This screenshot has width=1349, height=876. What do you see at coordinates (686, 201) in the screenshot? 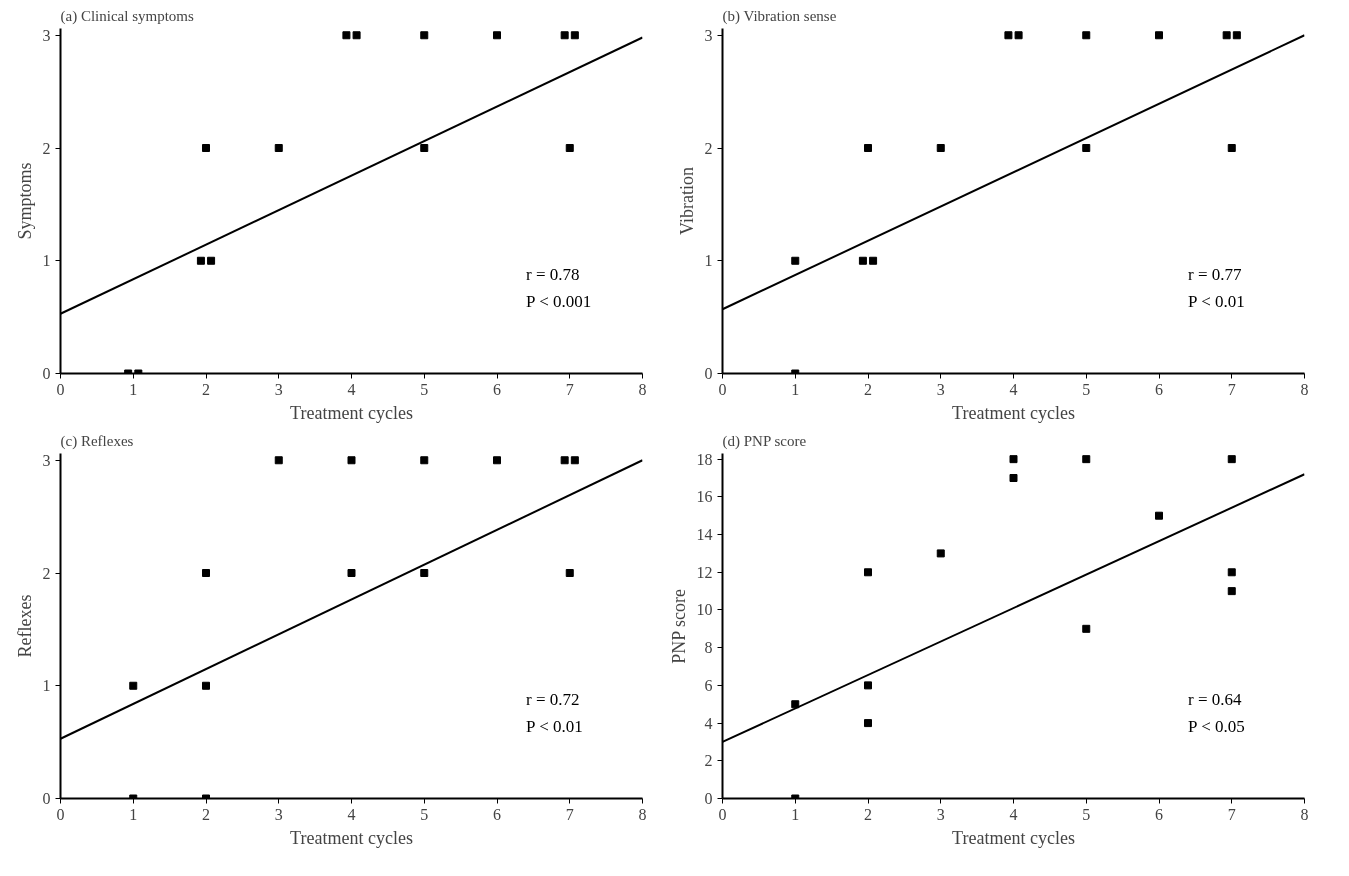
I see `y-axis-title: Vibration` at bounding box center [686, 201].